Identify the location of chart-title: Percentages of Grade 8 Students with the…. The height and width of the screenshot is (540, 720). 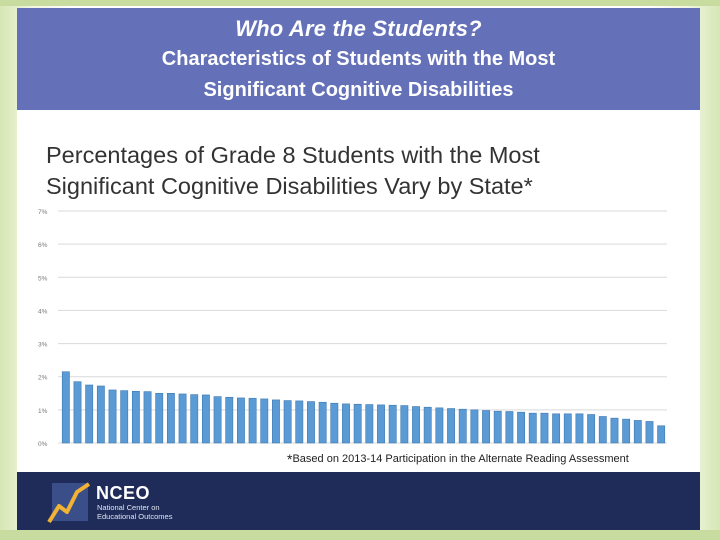
(361, 171).